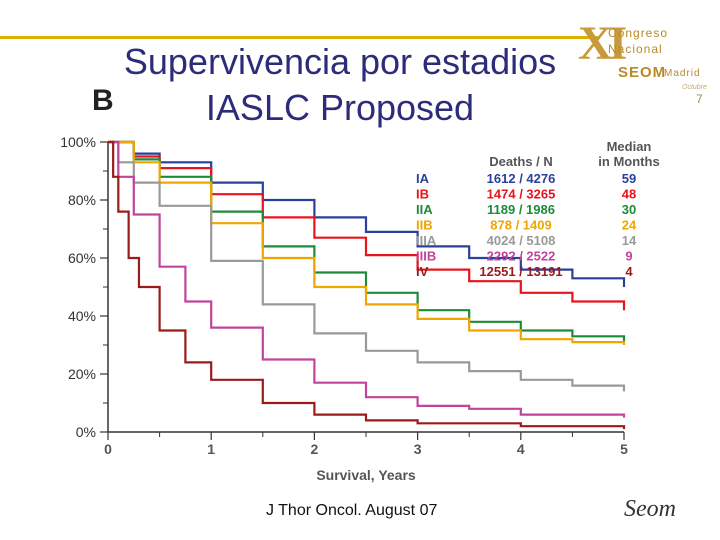 This screenshot has height=540, width=720. I want to click on congress-org: SEOM, so click(642, 72).